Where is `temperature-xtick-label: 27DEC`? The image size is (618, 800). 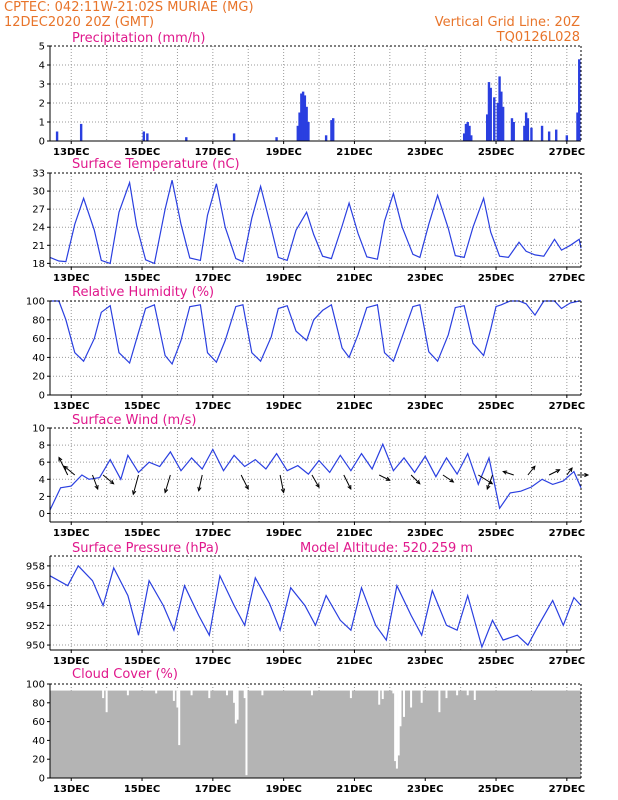
temperature-xtick-label: 27DEC is located at coordinates (567, 278).